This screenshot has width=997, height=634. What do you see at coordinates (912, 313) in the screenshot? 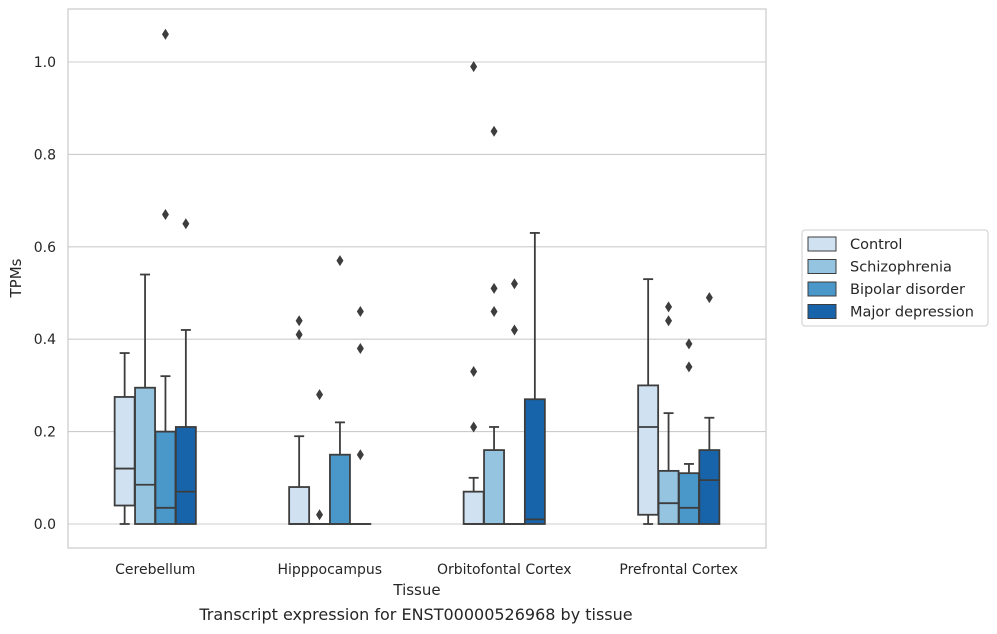
I see `legend-label: Major depression` at bounding box center [912, 313].